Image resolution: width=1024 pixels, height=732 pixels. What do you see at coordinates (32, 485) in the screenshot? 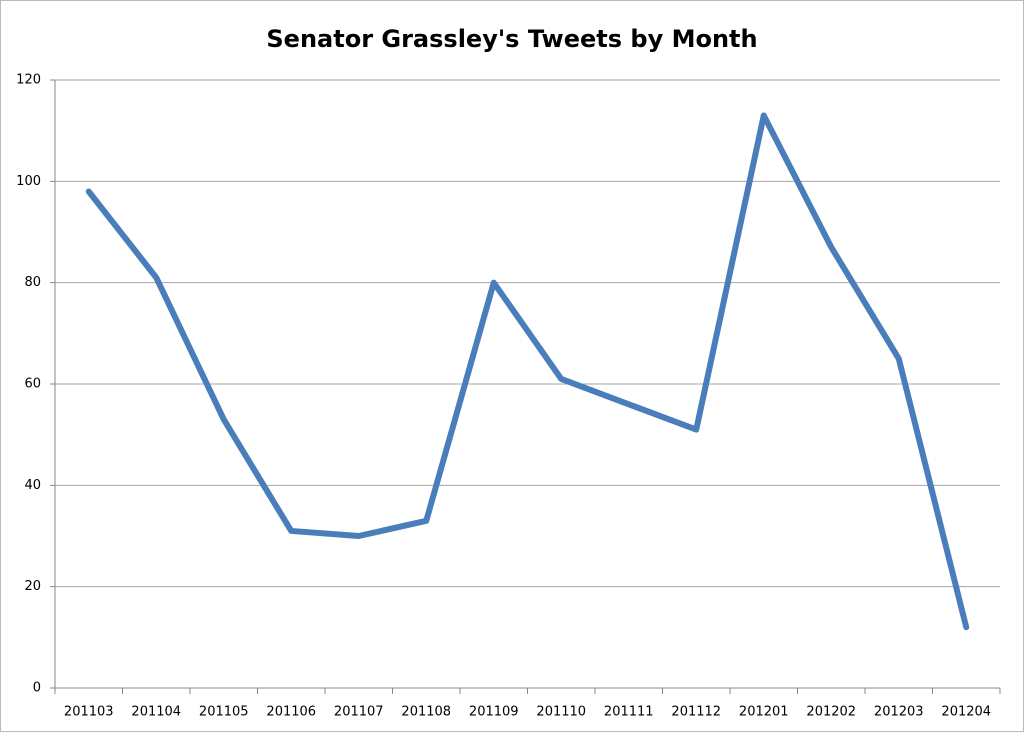
I see `y-tick-label: 40` at bounding box center [32, 485].